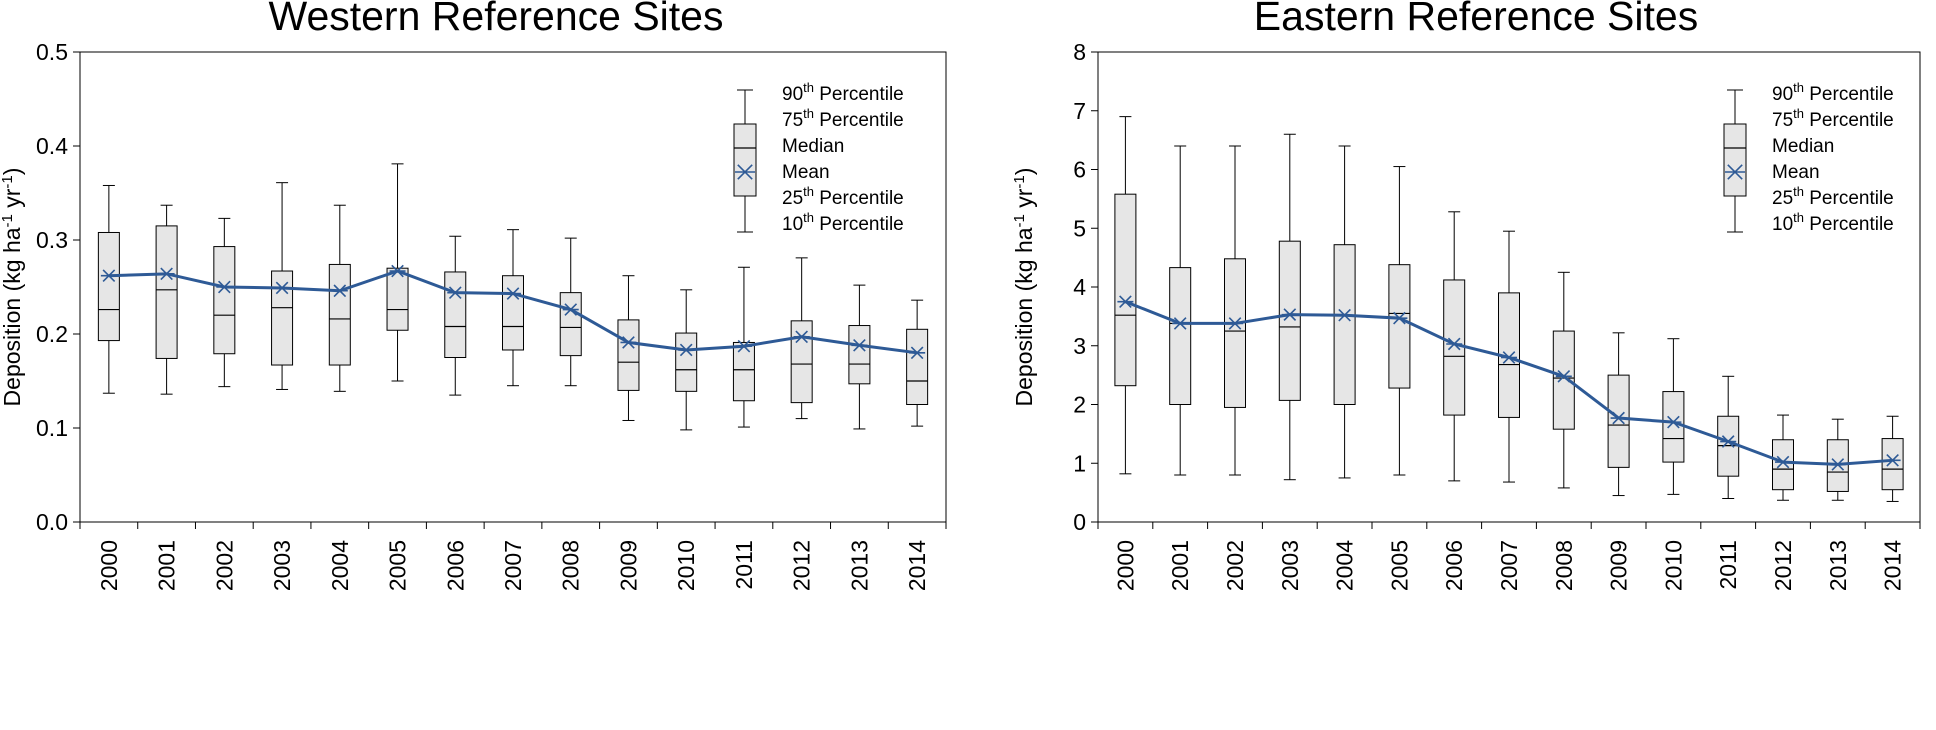  I want to click on x-tick-label: 2000, so click(1125, 565).